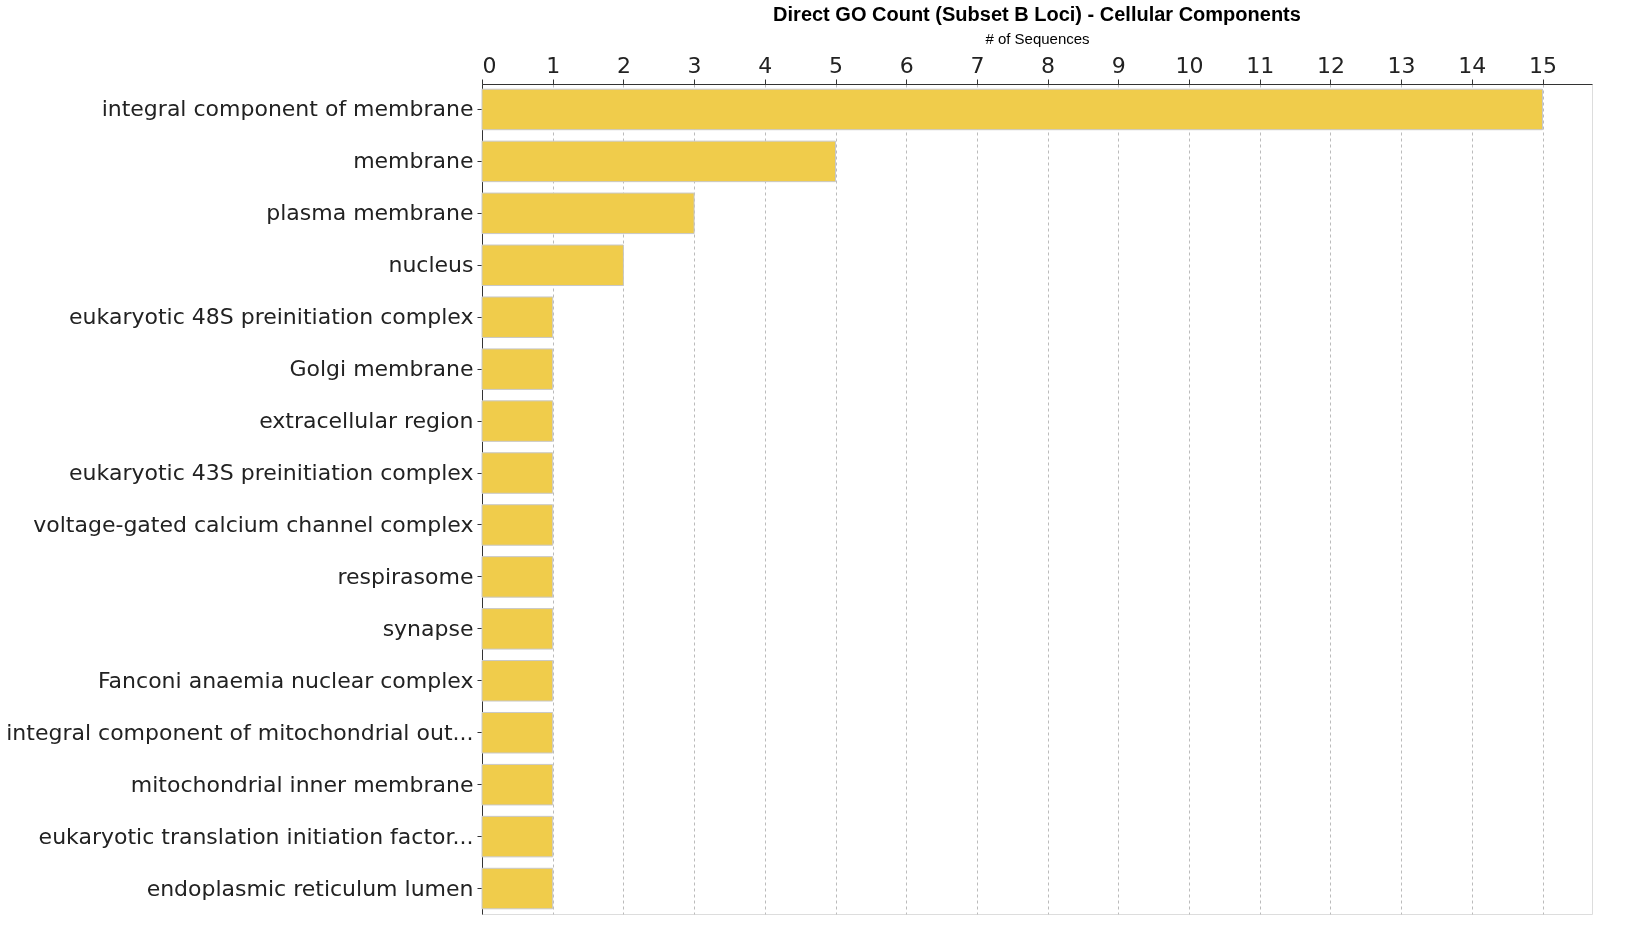  What do you see at coordinates (623, 65) in the screenshot?
I see `x-tick-label: 2` at bounding box center [623, 65].